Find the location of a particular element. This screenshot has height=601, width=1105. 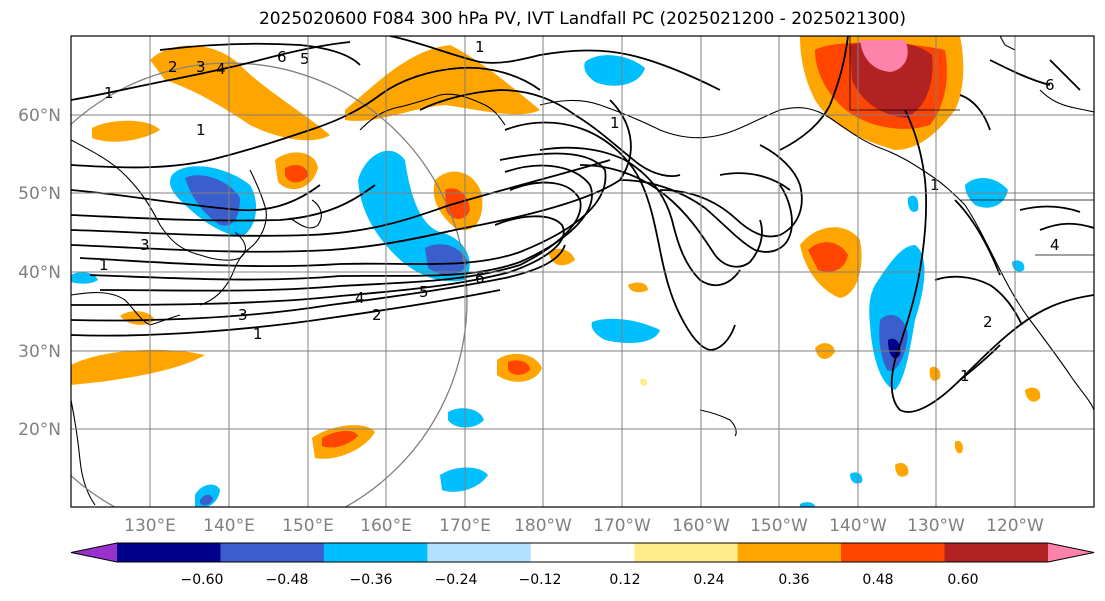

longitude-label: 170°W is located at coordinates (622, 526).